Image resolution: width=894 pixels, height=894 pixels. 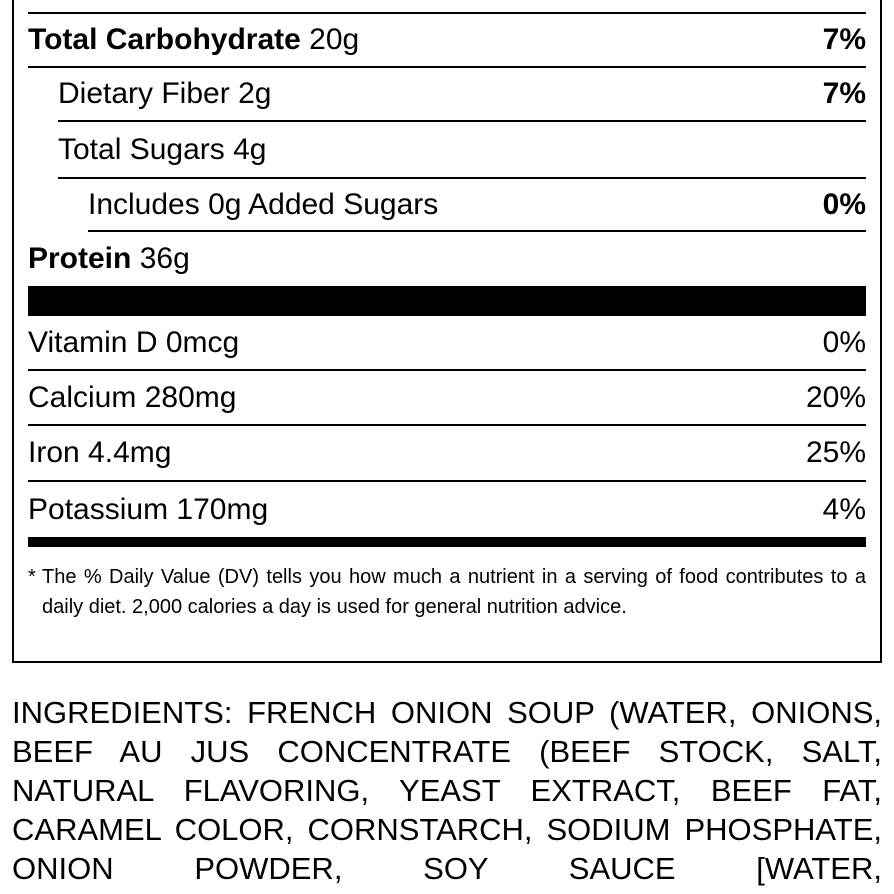 I want to click on nutrient-name: Total Carbohydrate, so click(x=164, y=39).